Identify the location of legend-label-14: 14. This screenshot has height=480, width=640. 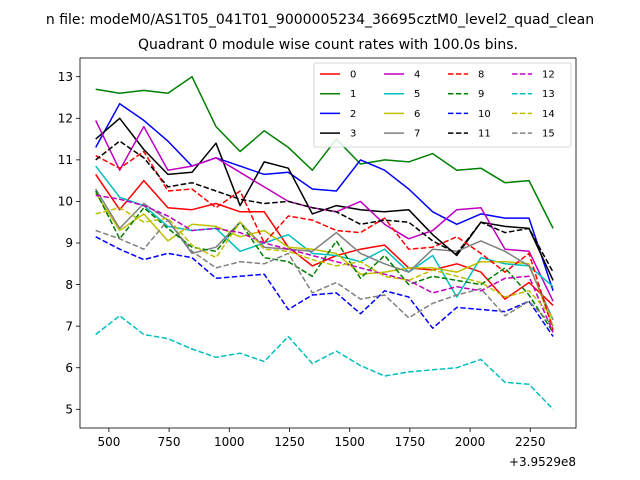
(548, 114).